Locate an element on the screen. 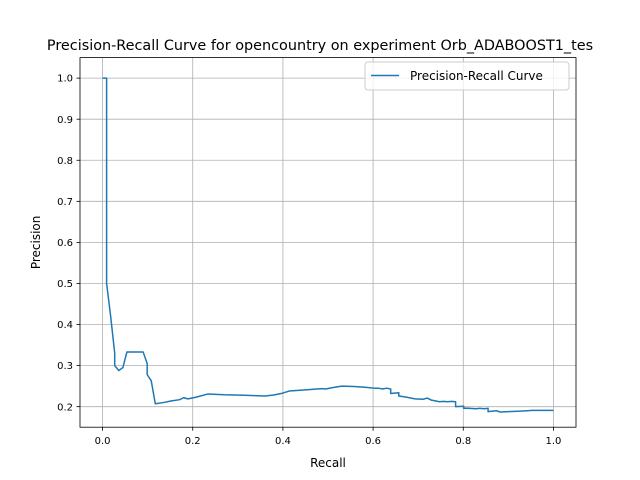  y-axis: 0.2 0.3 0.4 0.5 0.6 0.7 0.8 0.9 1.0 is located at coordinates (68, 243).